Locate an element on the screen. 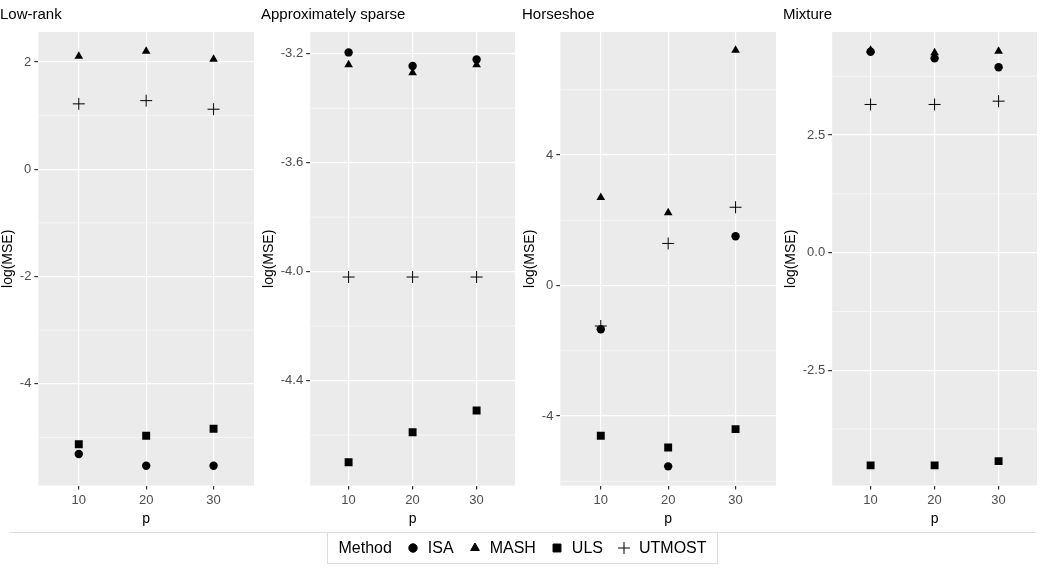 The height and width of the screenshot is (571, 1045). legend-label: MASH is located at coordinates (512, 548).